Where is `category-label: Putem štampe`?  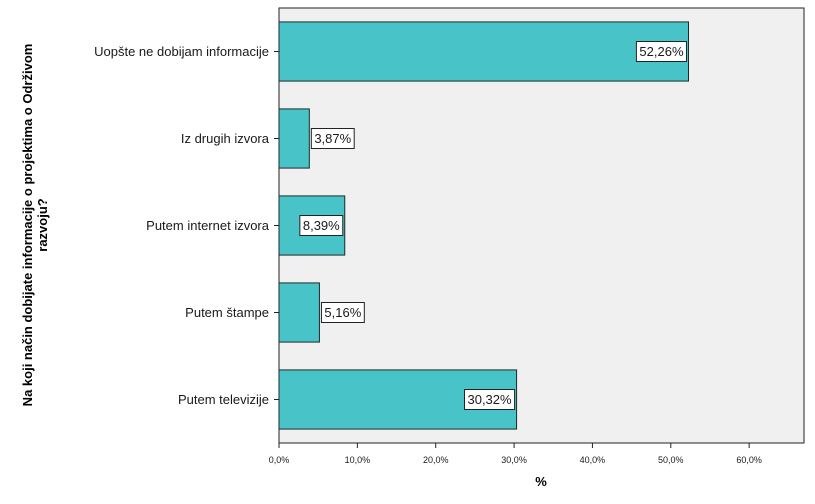 category-label: Putem štampe is located at coordinates (227, 312).